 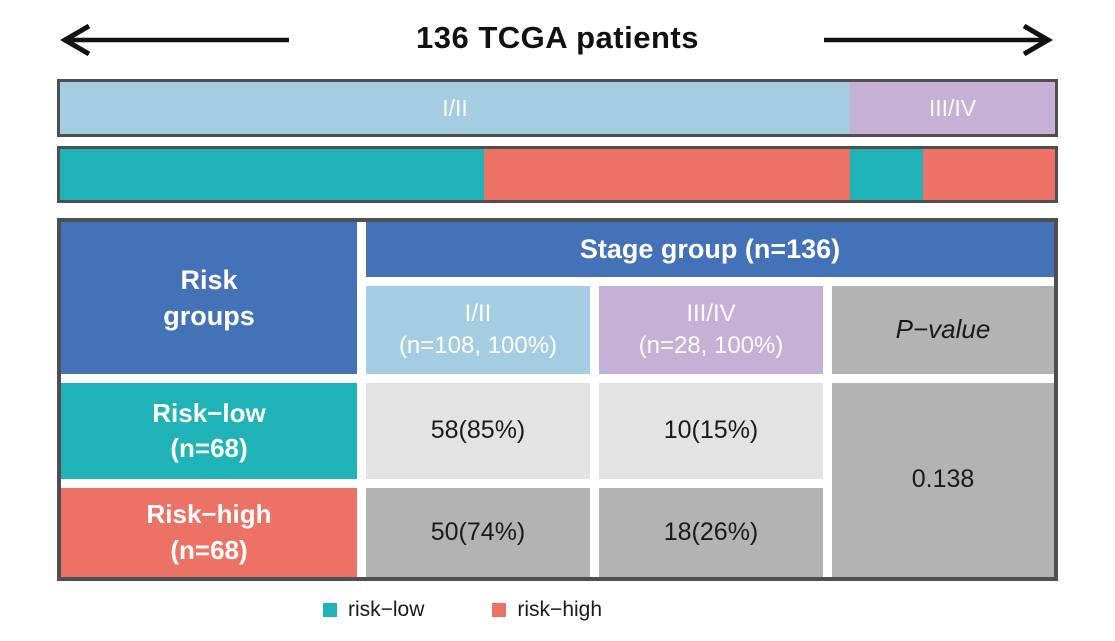 I want to click on legend-risk-low-label: risk−low, so click(x=386, y=609).